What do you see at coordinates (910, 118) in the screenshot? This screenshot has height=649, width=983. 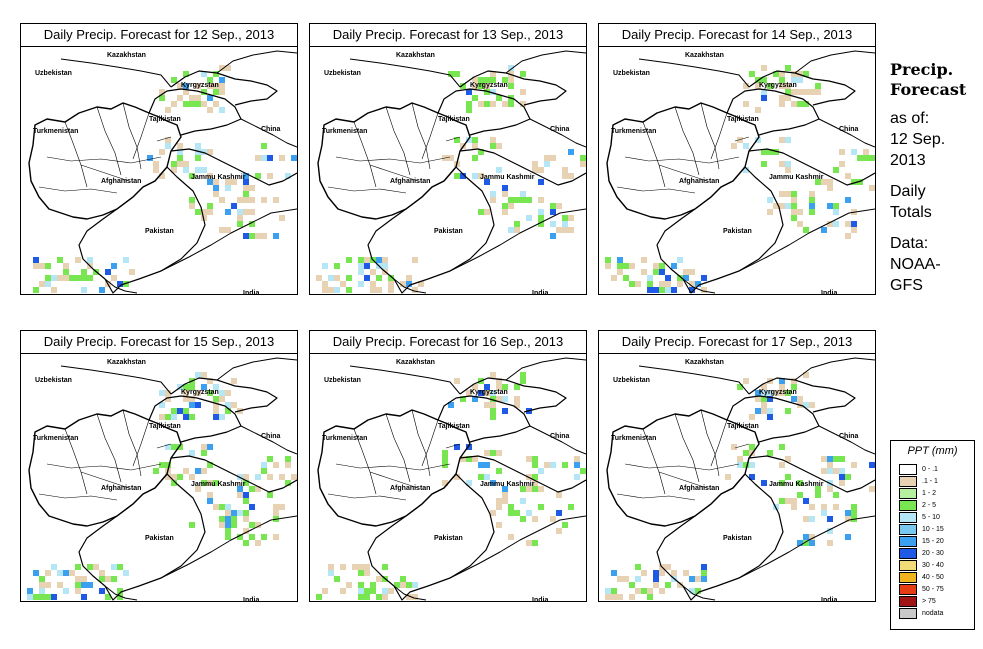 I see `as-of-label: as of:` at bounding box center [910, 118].